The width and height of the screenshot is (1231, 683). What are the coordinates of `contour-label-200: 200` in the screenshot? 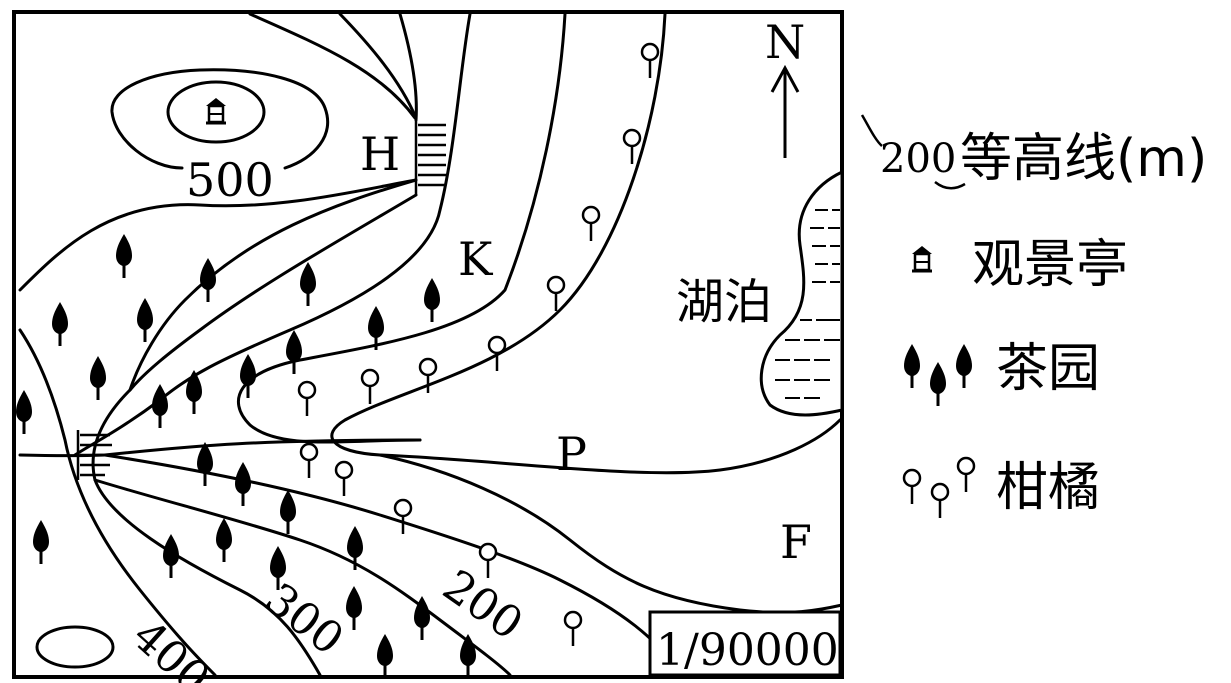 It's located at (483, 605).